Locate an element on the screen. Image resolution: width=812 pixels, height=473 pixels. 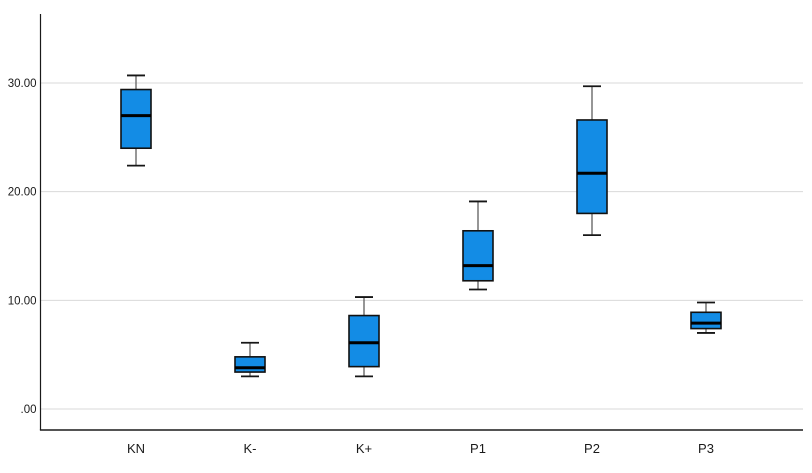
y-tick-label: 10.00 is located at coordinates (22, 301).